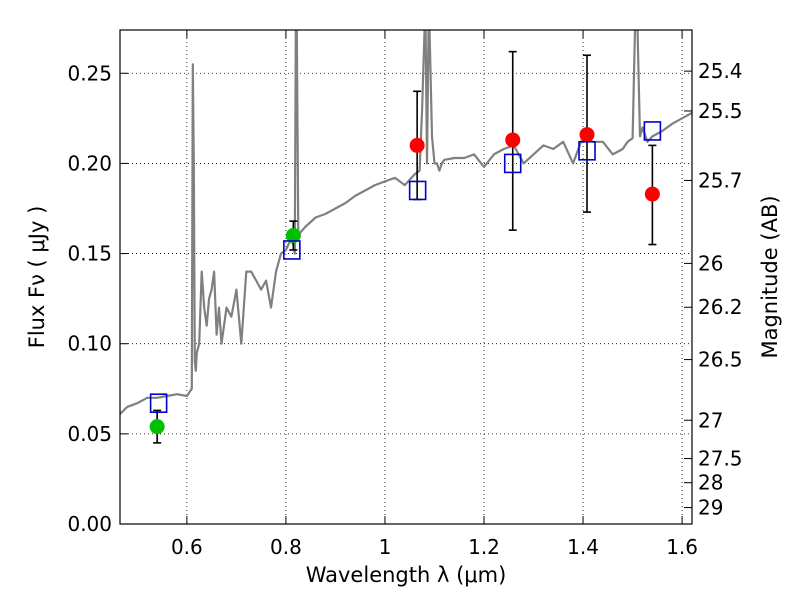  What do you see at coordinates (720, 360) in the screenshot?
I see `y2-tick-label: 26.5` at bounding box center [720, 360].